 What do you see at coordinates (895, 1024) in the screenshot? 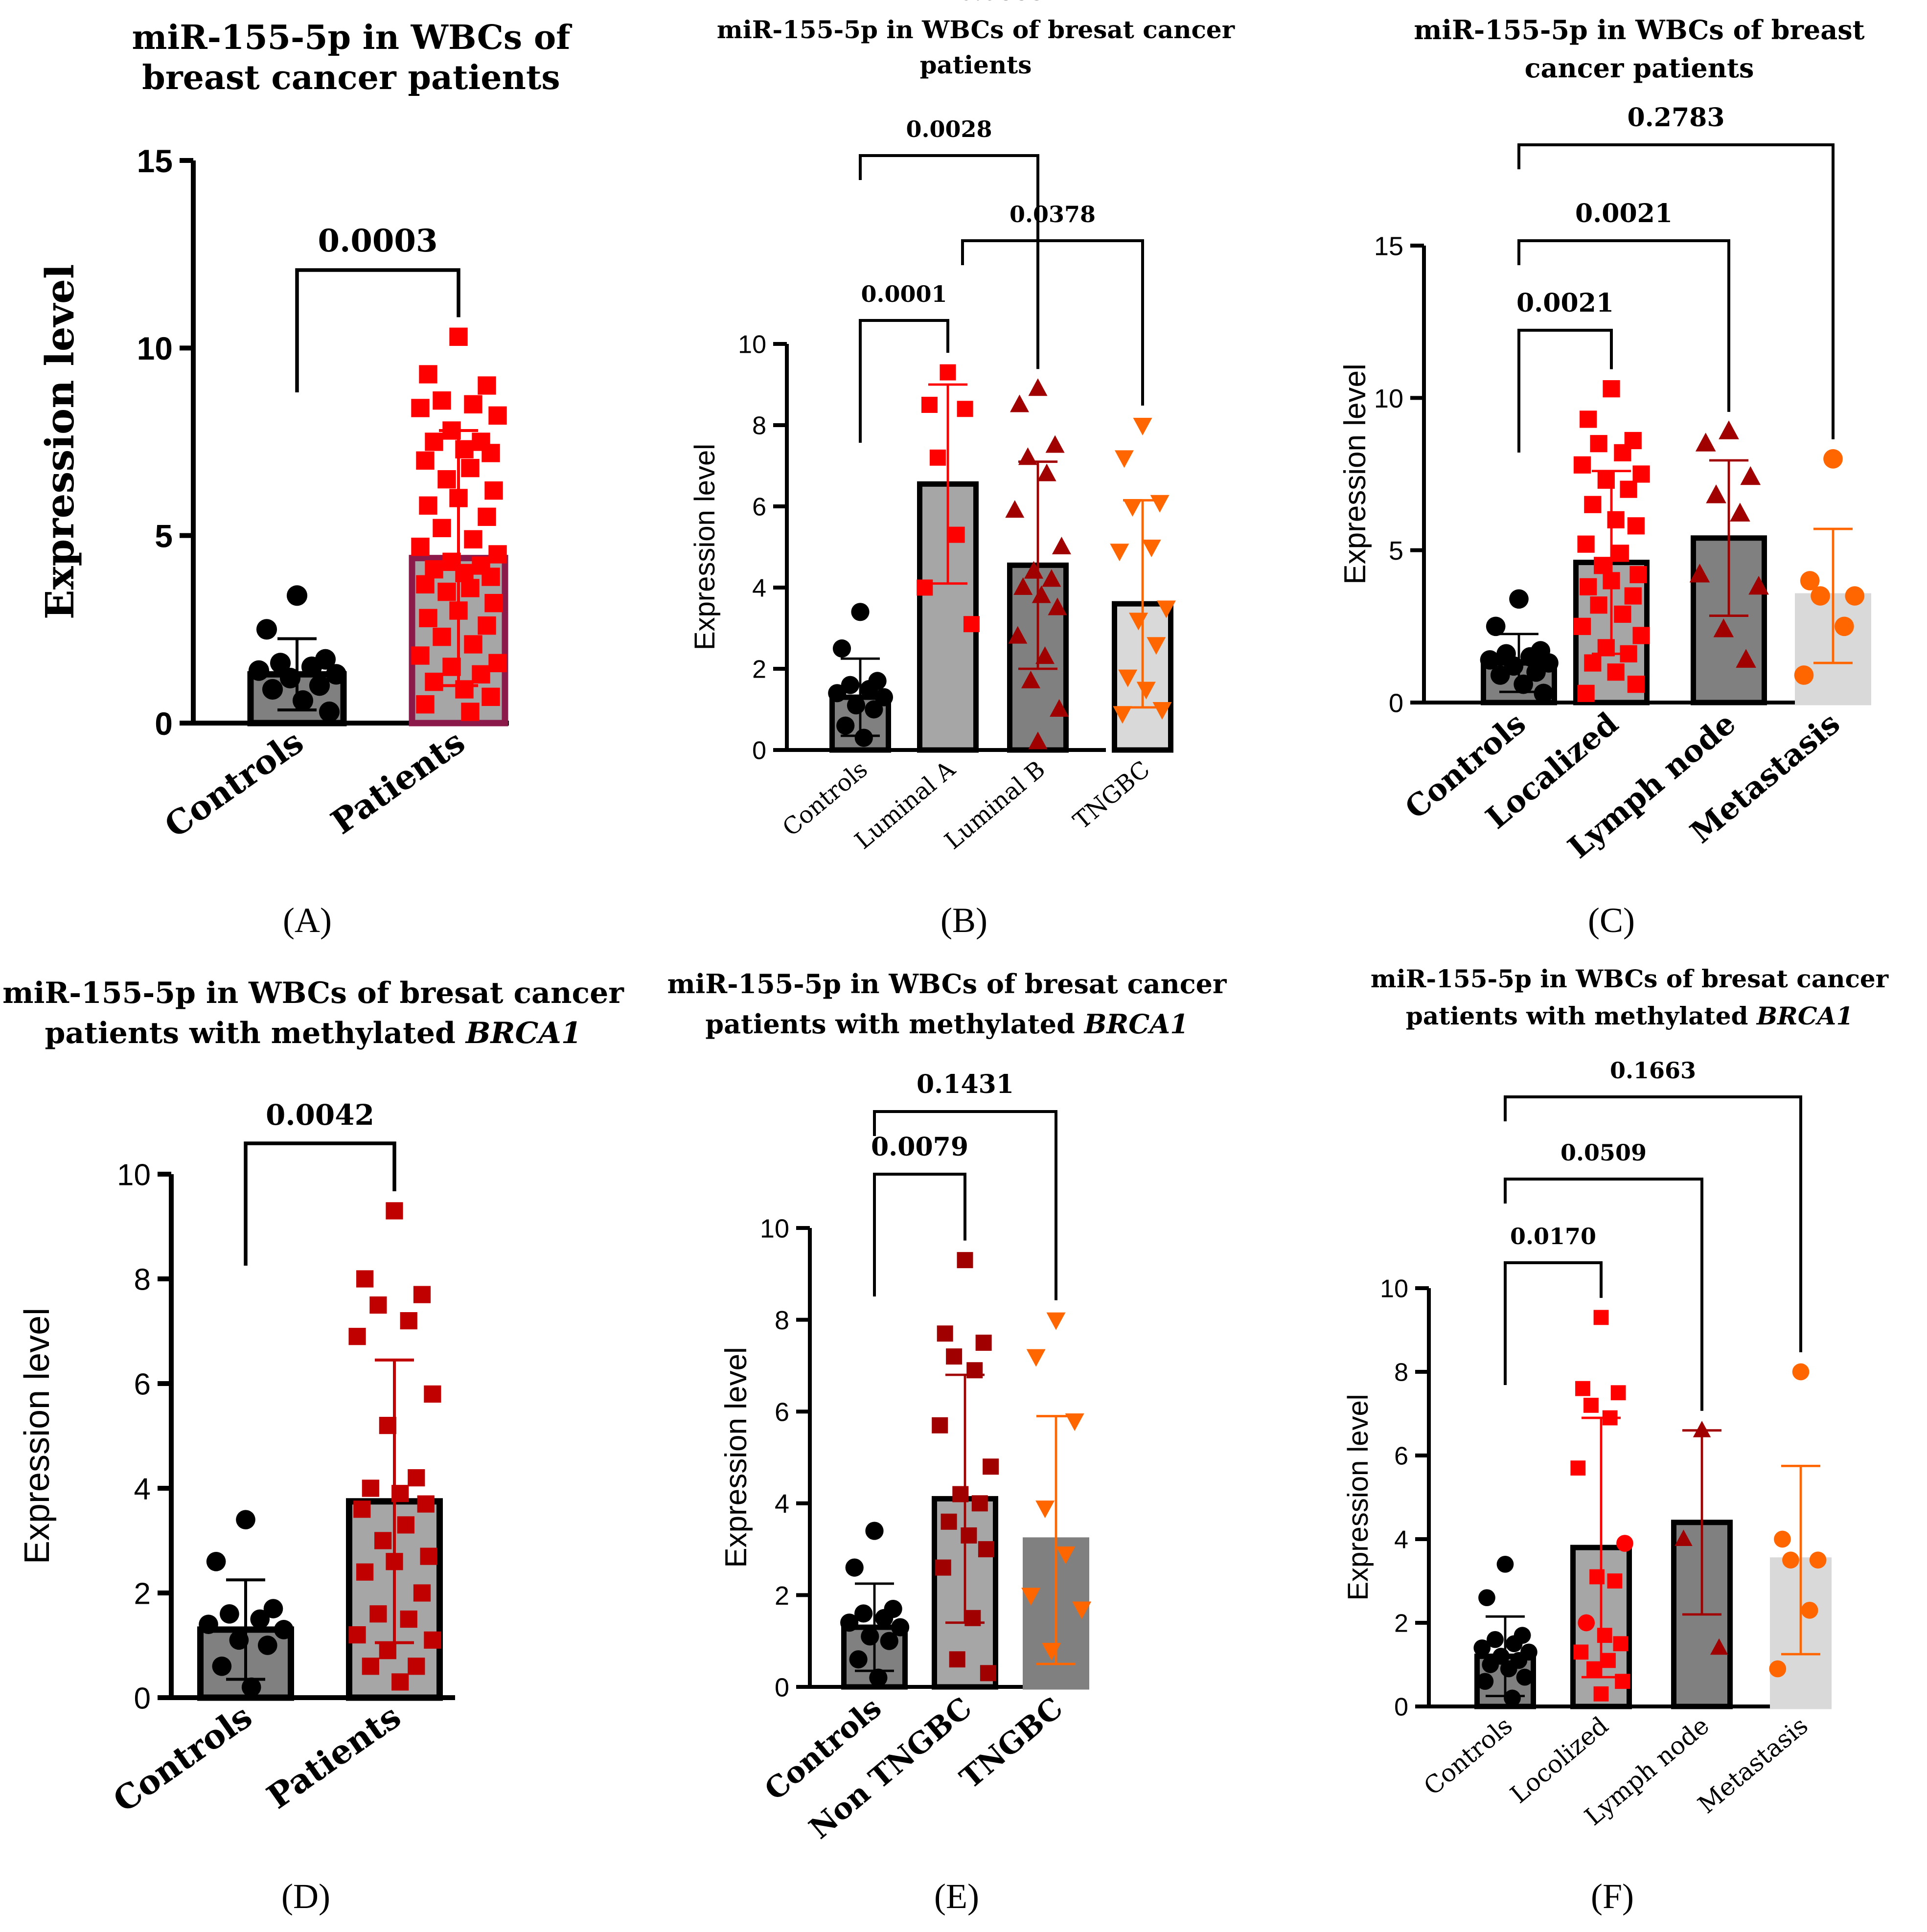
I see `chart-title-text: patients with methylated` at bounding box center [895, 1024].